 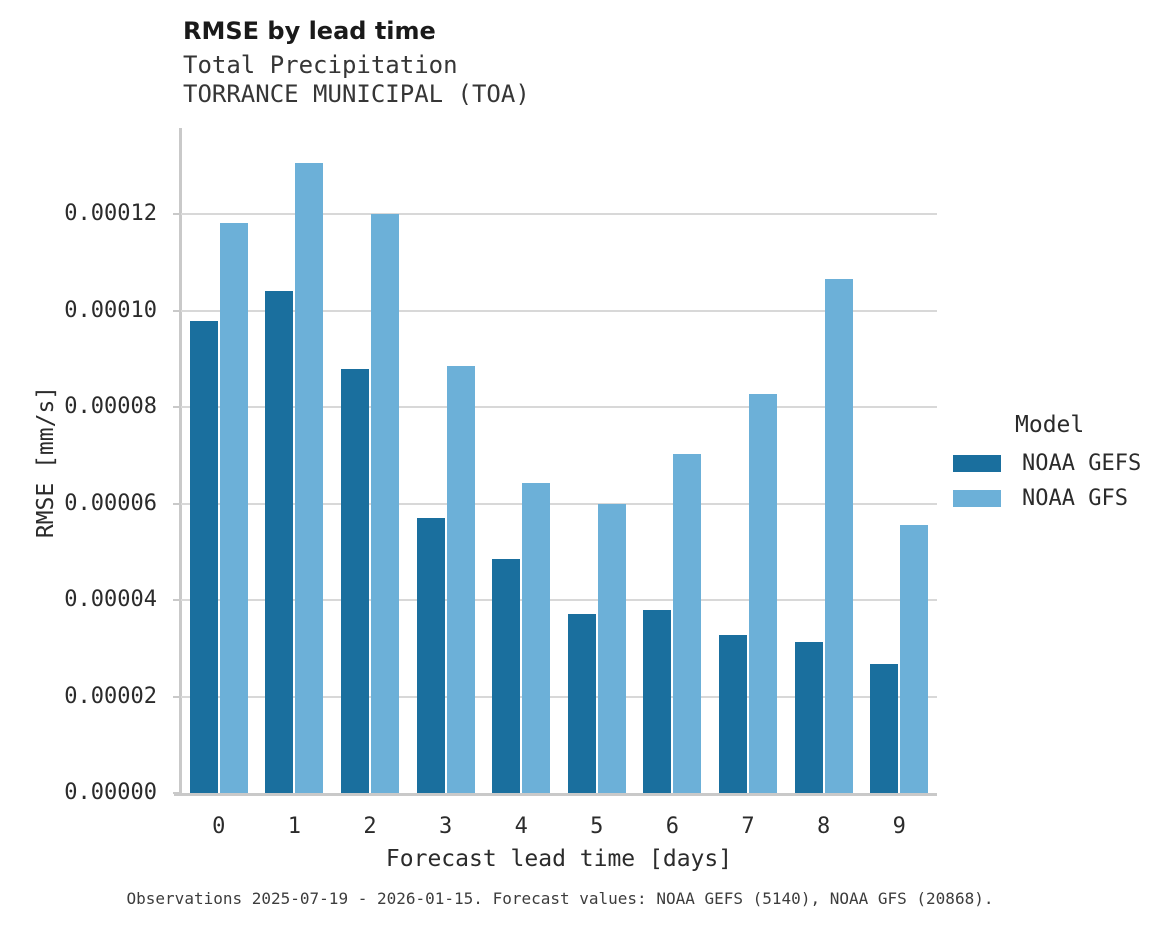 I want to click on x-axis-title: Forecast lead time [days], so click(x=559, y=859).